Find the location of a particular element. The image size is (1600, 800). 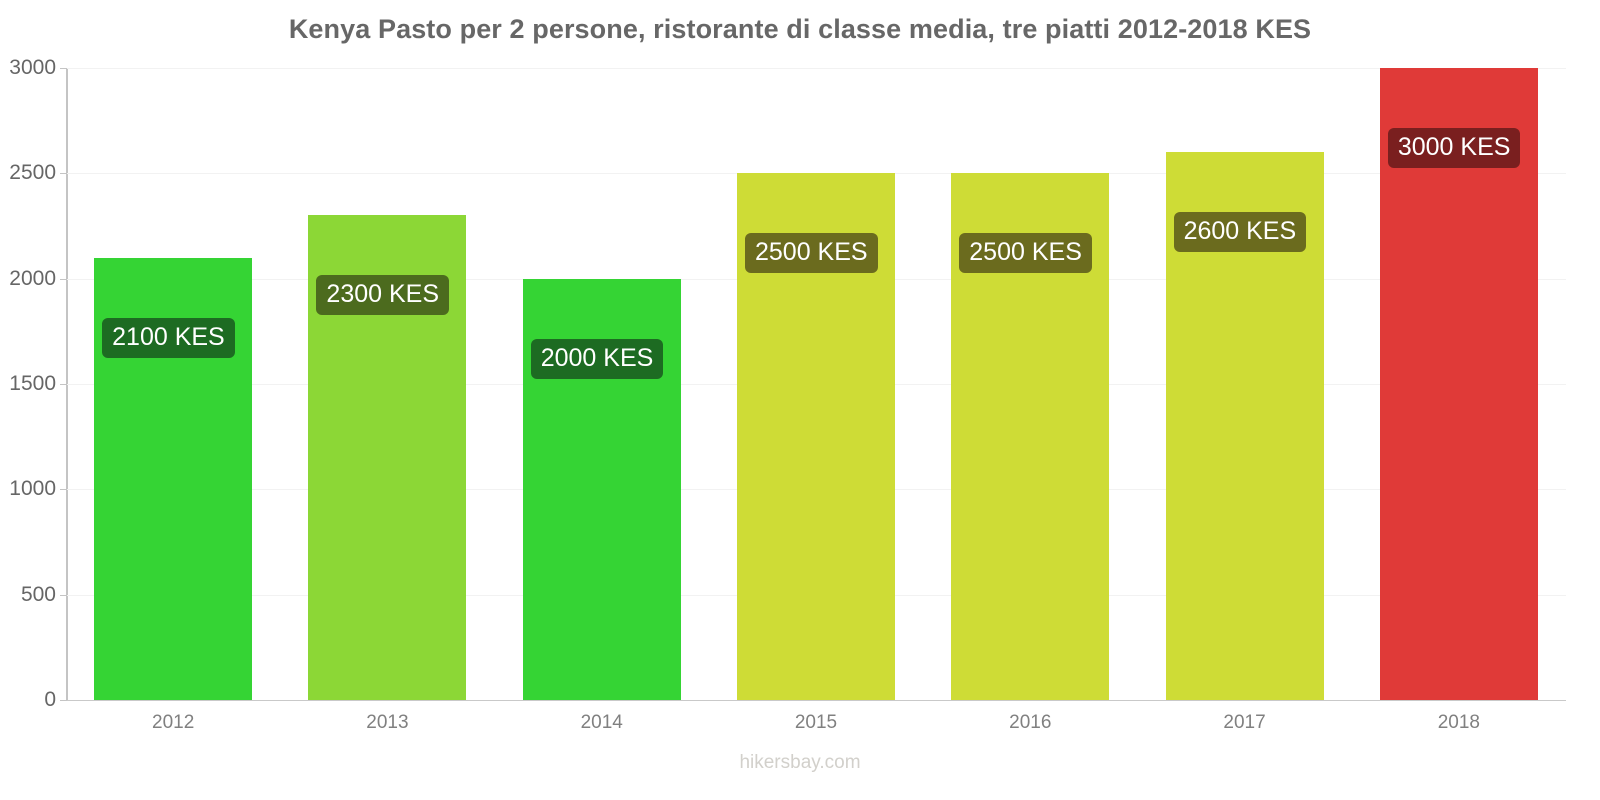

x-tick-label: 2014 is located at coordinates (601, 722).